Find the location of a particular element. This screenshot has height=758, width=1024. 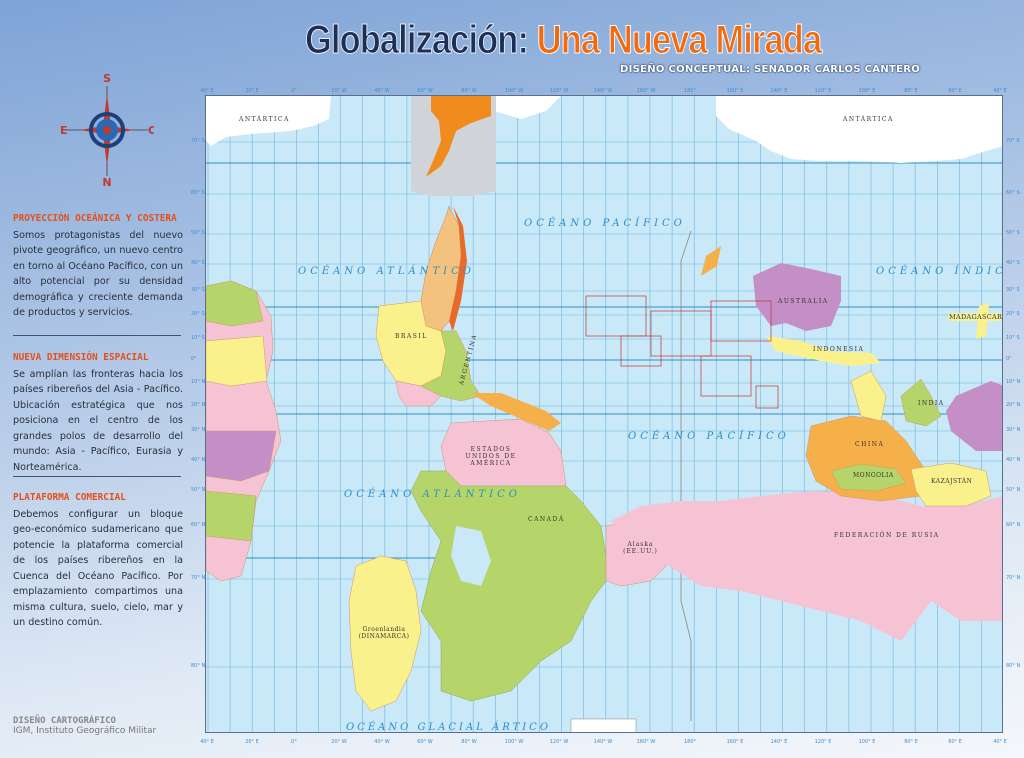

africa-north is located at coordinates (241, 456).